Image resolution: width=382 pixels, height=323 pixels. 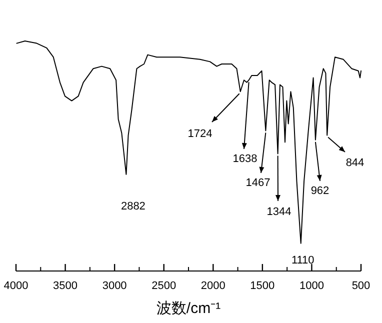 What do you see at coordinates (133, 206) in the screenshot?
I see `annotation: 2882` at bounding box center [133, 206].